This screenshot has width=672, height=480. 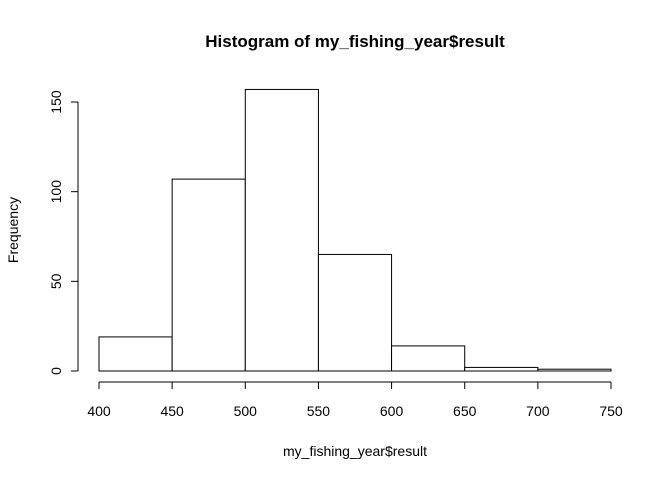 I want to click on x-tick-label: 600, so click(x=392, y=411).